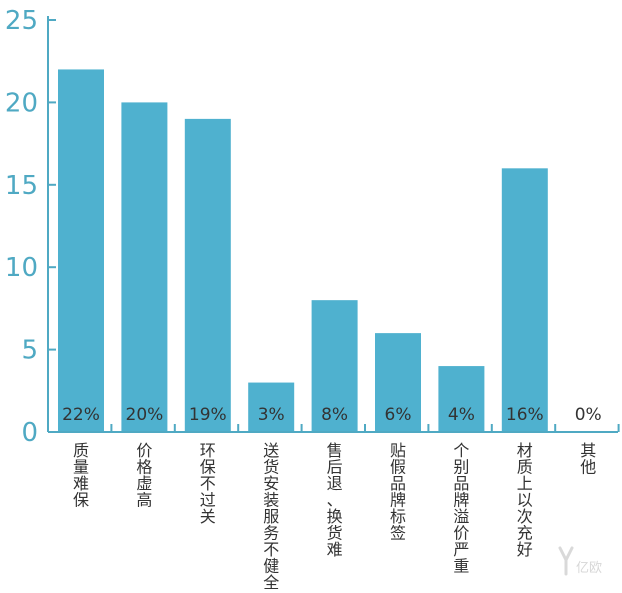 The width and height of the screenshot is (622, 593). Describe the element at coordinates (398, 415) in the screenshot. I see `data-label: 6%` at that location.